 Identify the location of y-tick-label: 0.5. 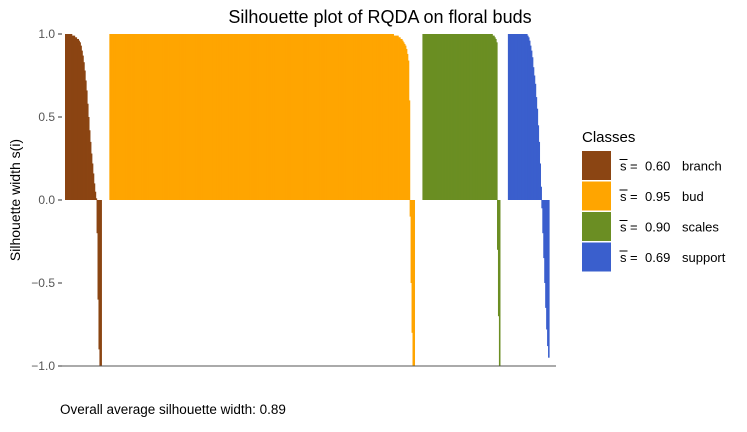
(46, 117).